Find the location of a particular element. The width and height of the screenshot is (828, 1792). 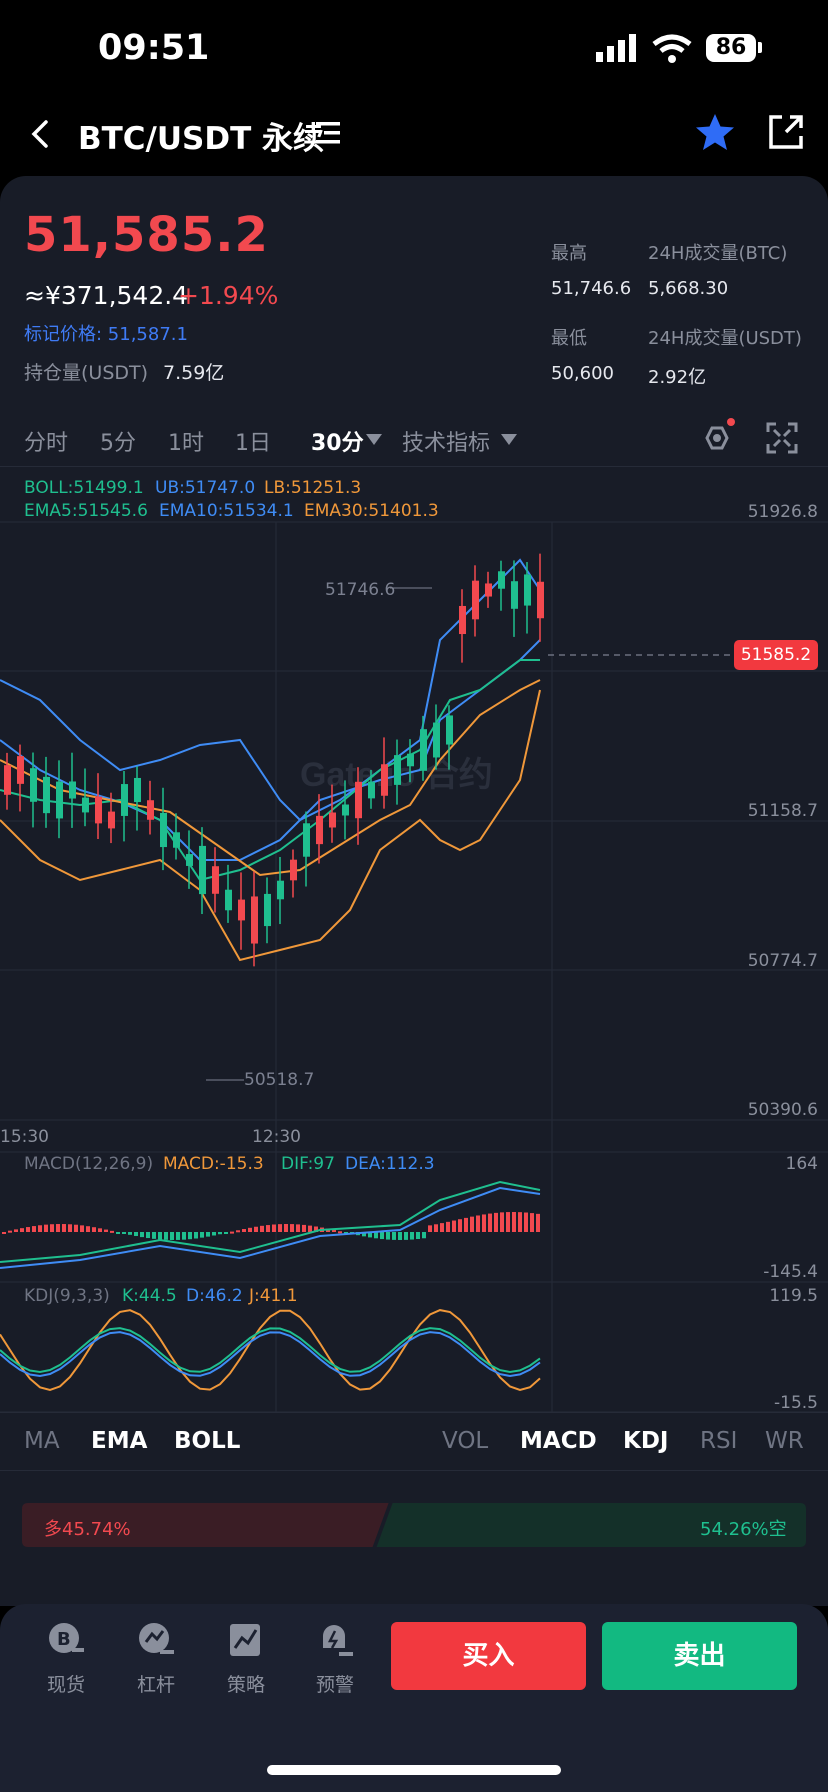

pair-title: BTC/USDT 永续 is located at coordinates (201, 139).